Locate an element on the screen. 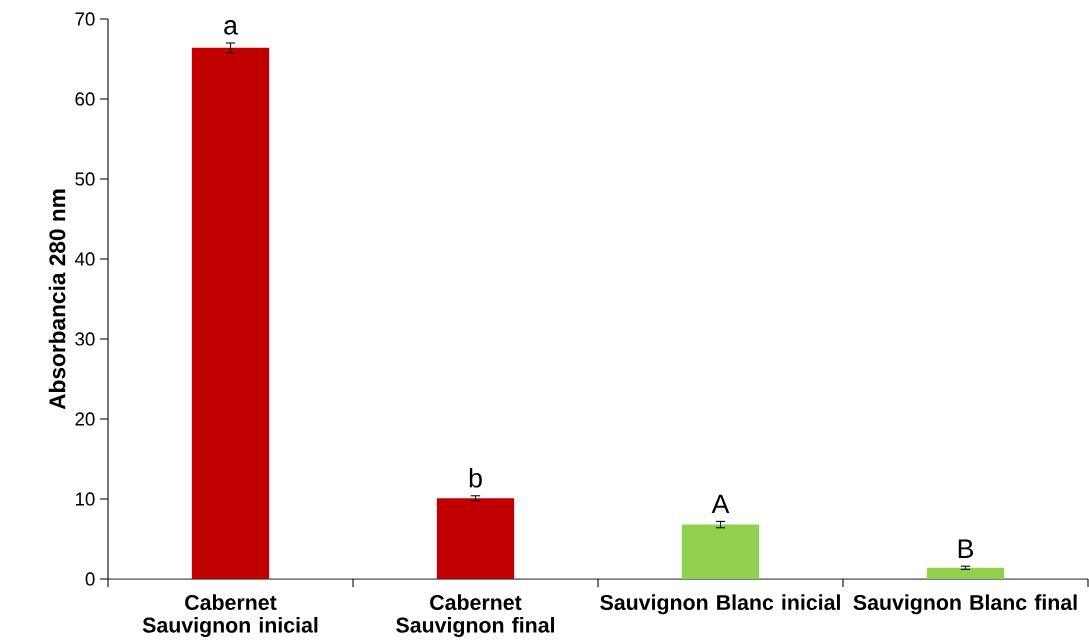  annotation: B is located at coordinates (965, 548).